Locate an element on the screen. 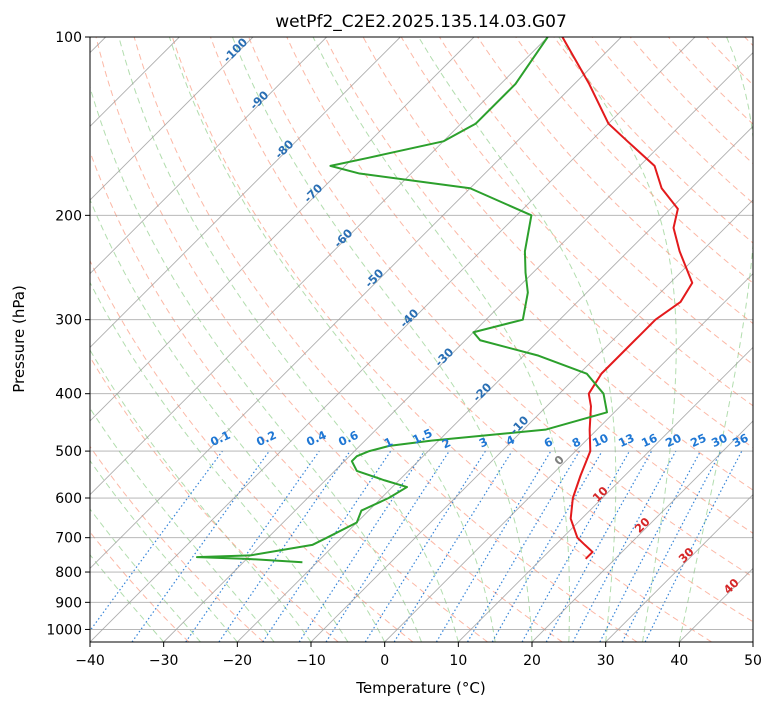 Image resolution: width=775 pixels, height=708 pixels. mixing-ratio-label: 10 is located at coordinates (600, 440).